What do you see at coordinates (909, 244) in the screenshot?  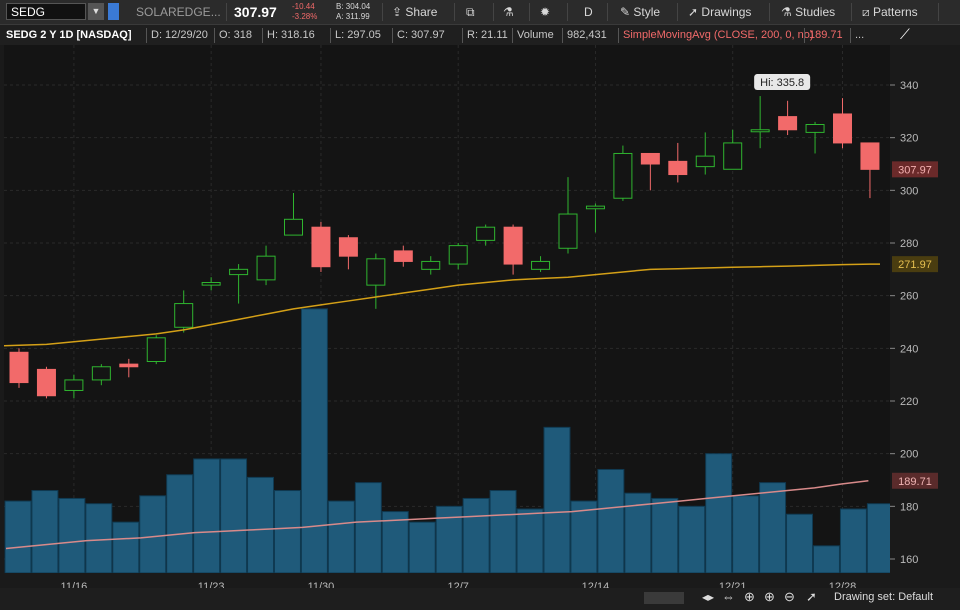 I see `price-tick-label: 280` at bounding box center [909, 244].